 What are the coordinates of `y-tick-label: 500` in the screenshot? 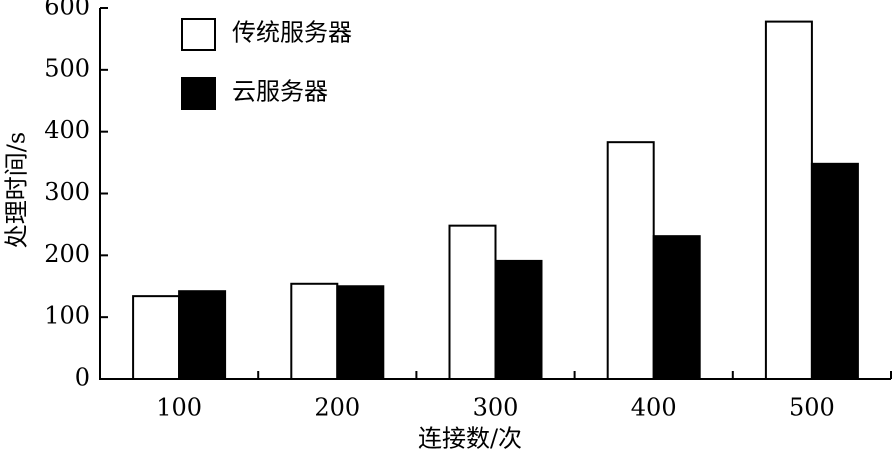 It's located at (67, 68).